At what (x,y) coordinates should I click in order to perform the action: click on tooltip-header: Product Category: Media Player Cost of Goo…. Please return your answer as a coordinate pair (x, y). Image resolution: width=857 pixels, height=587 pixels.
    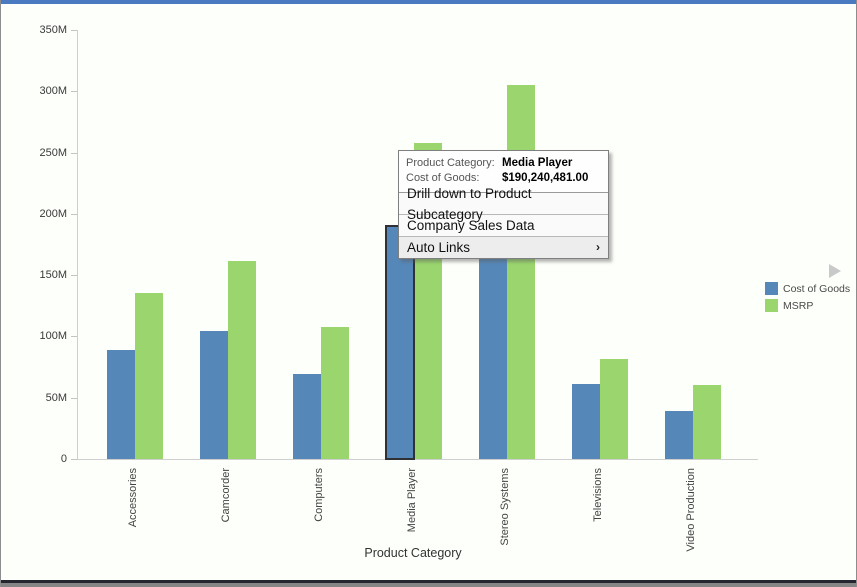
    Looking at the image, I should click on (503, 172).